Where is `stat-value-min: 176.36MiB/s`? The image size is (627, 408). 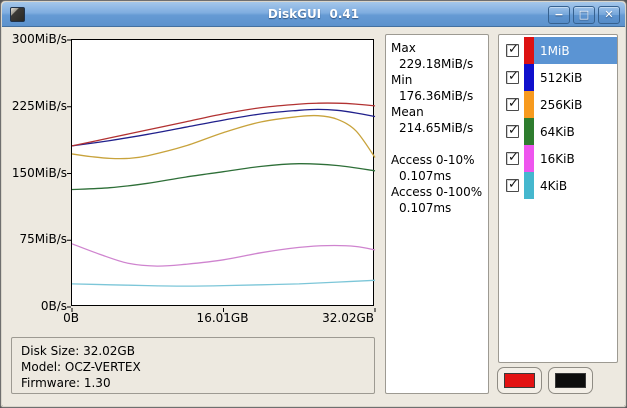
stat-value-min: 176.36MiB/s is located at coordinates (436, 96).